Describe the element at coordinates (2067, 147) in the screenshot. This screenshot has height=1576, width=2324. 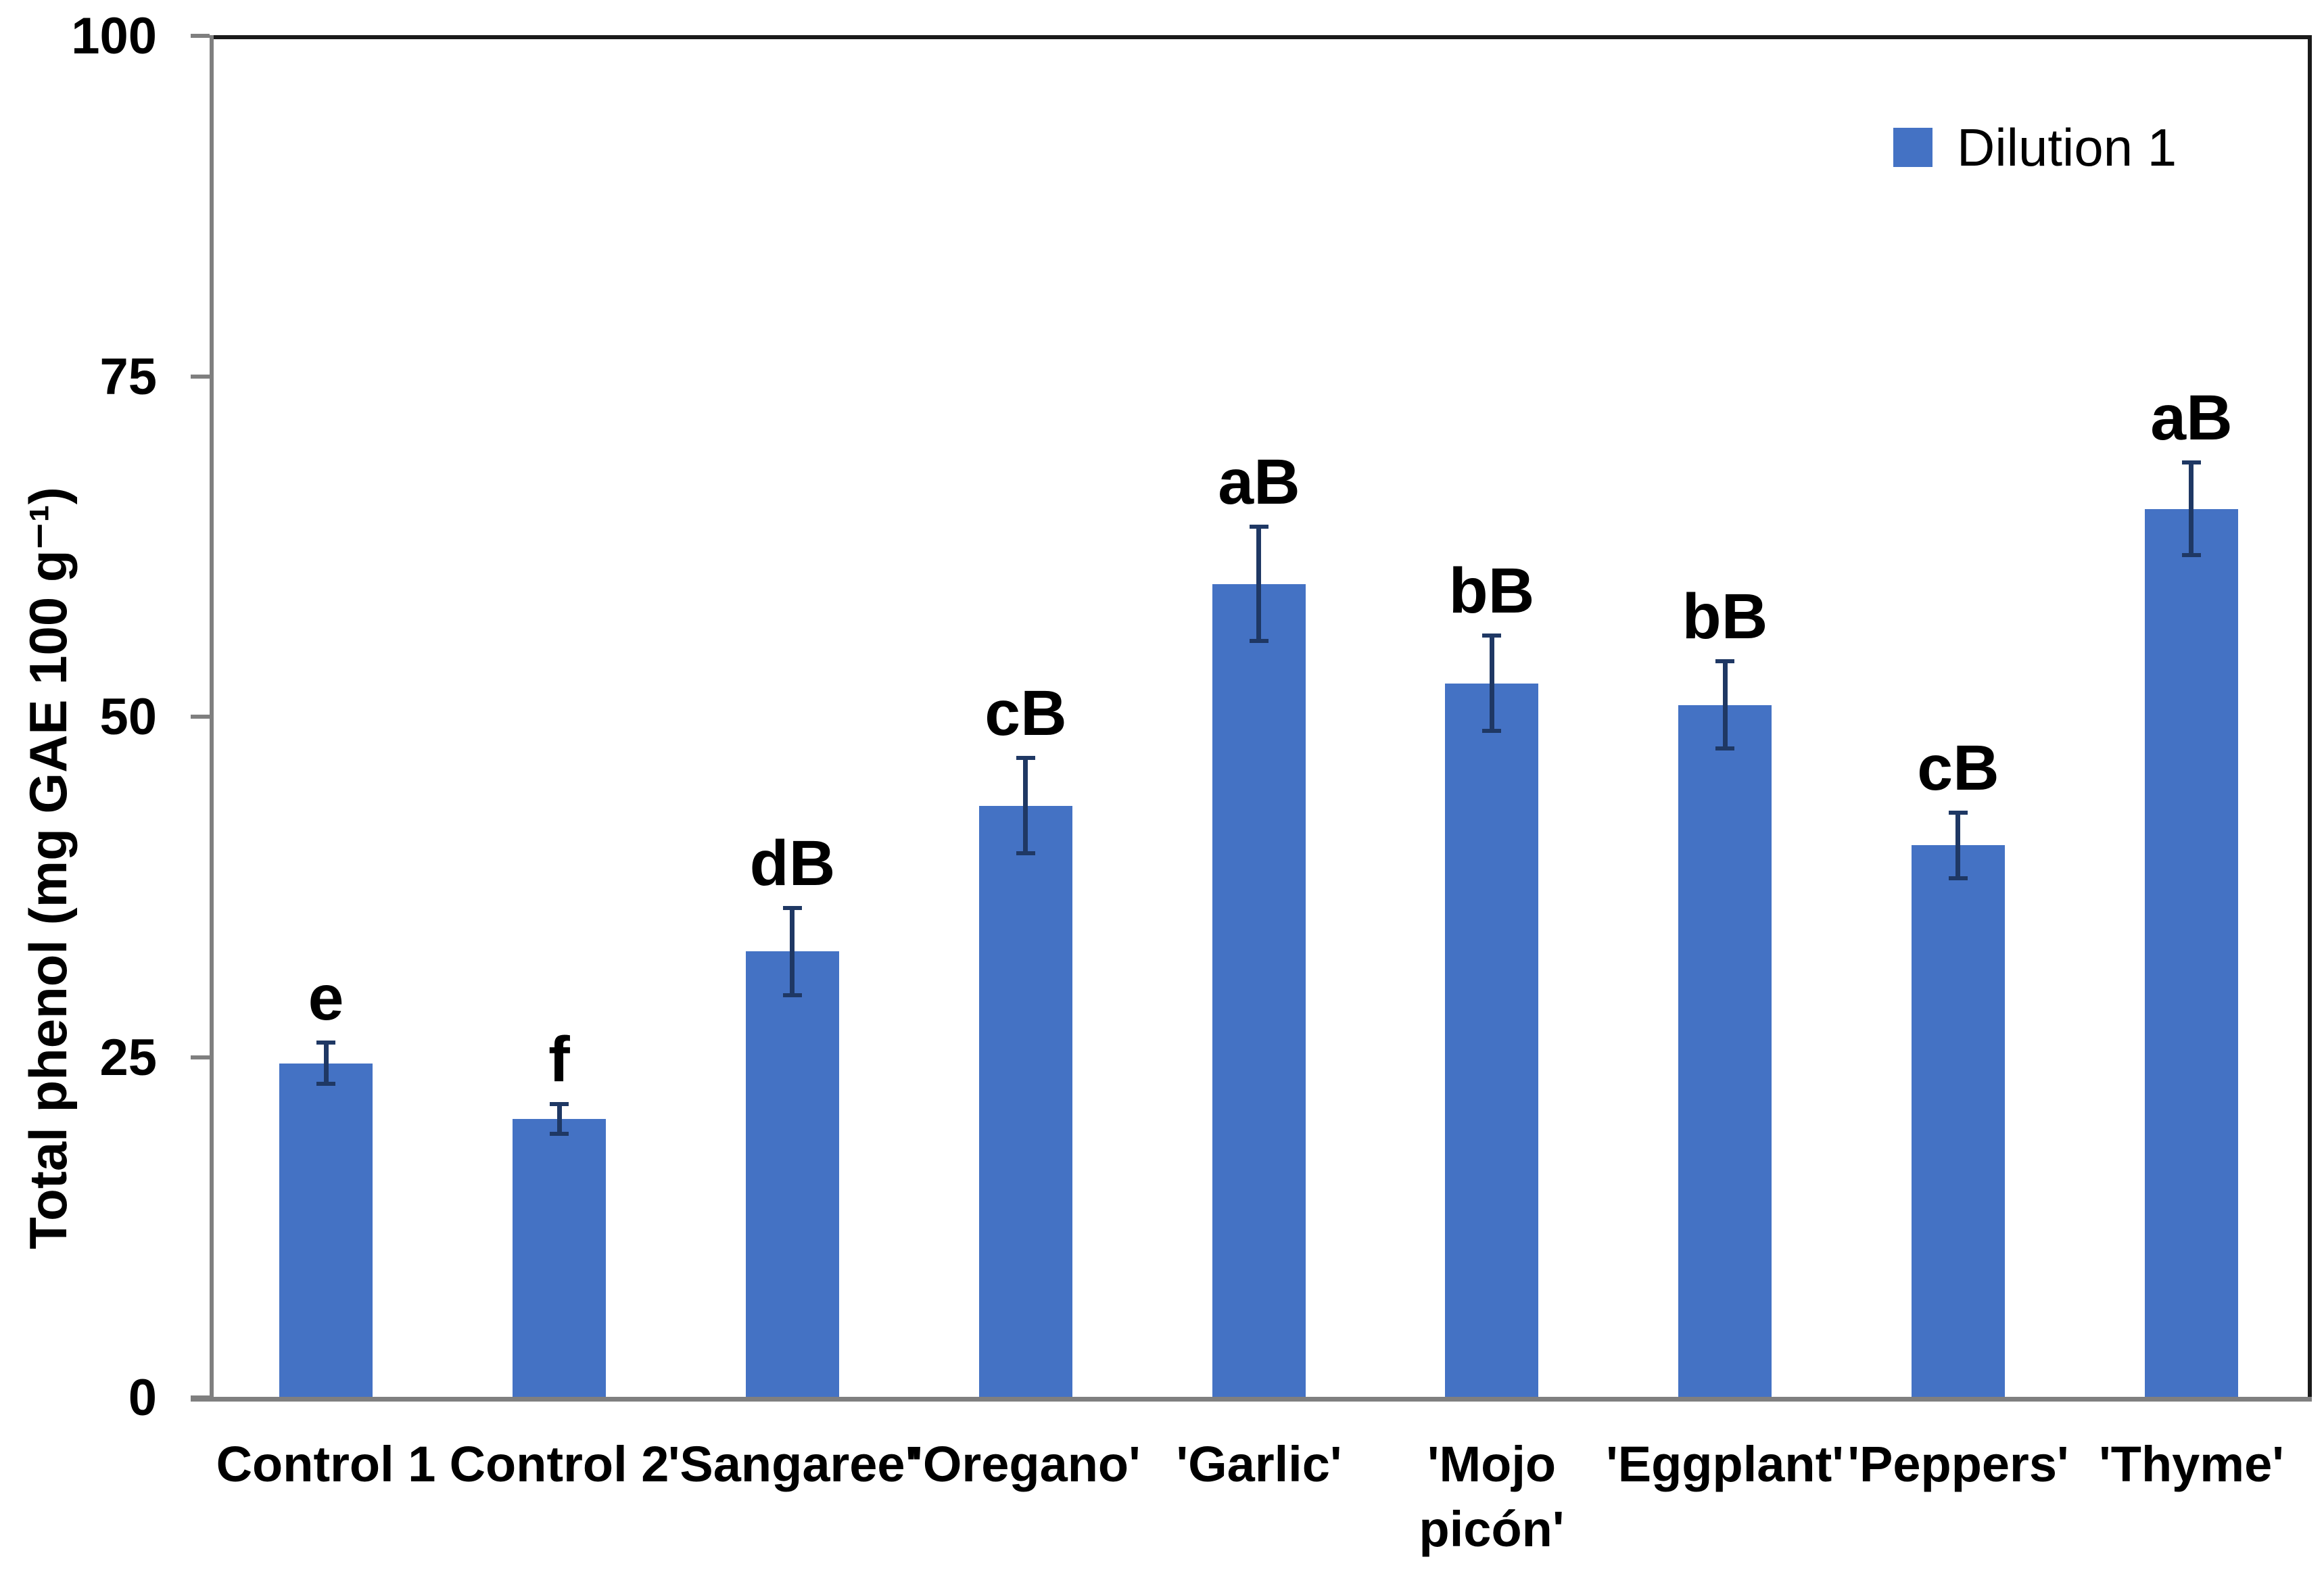
I see `legend-label: Dilution 1` at that location.